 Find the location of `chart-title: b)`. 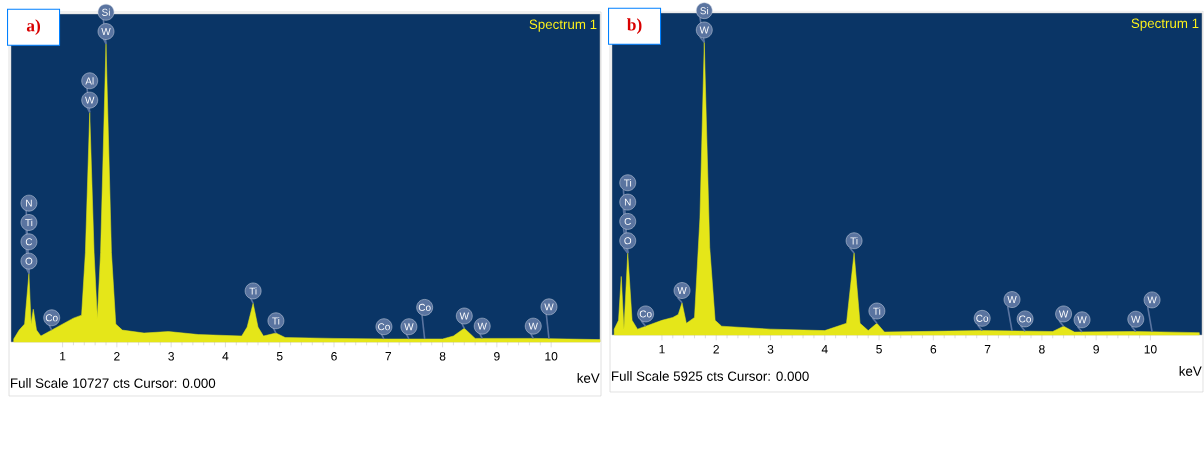

chart-title: b) is located at coordinates (634, 26).